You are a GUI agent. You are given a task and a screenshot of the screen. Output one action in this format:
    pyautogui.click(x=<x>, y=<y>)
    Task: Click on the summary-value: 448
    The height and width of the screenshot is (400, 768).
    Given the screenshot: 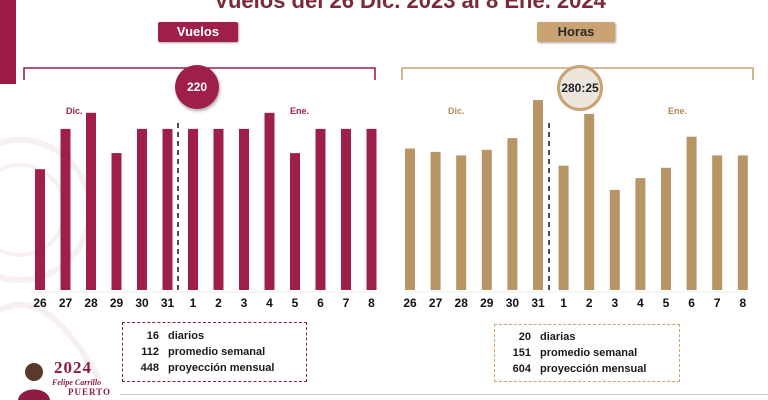 What is the action you would take?
    pyautogui.click(x=149, y=368)
    